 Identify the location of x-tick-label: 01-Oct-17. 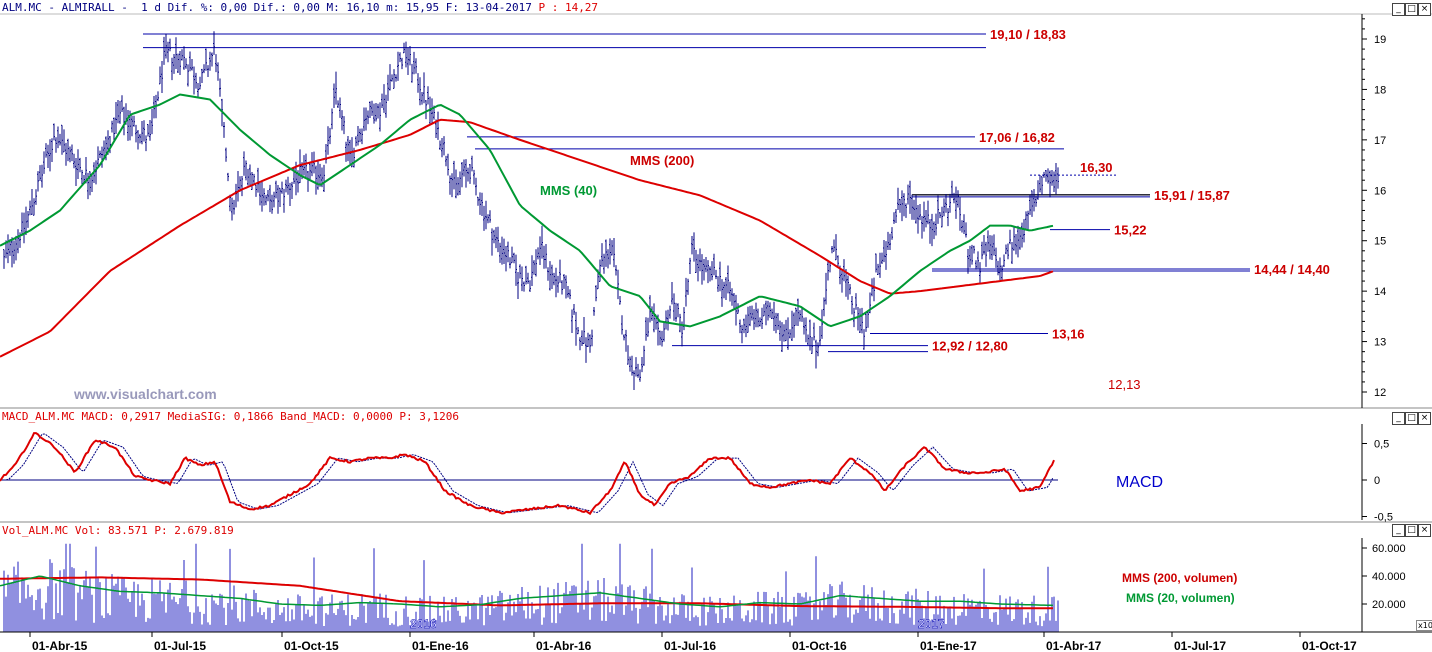
(1329, 645).